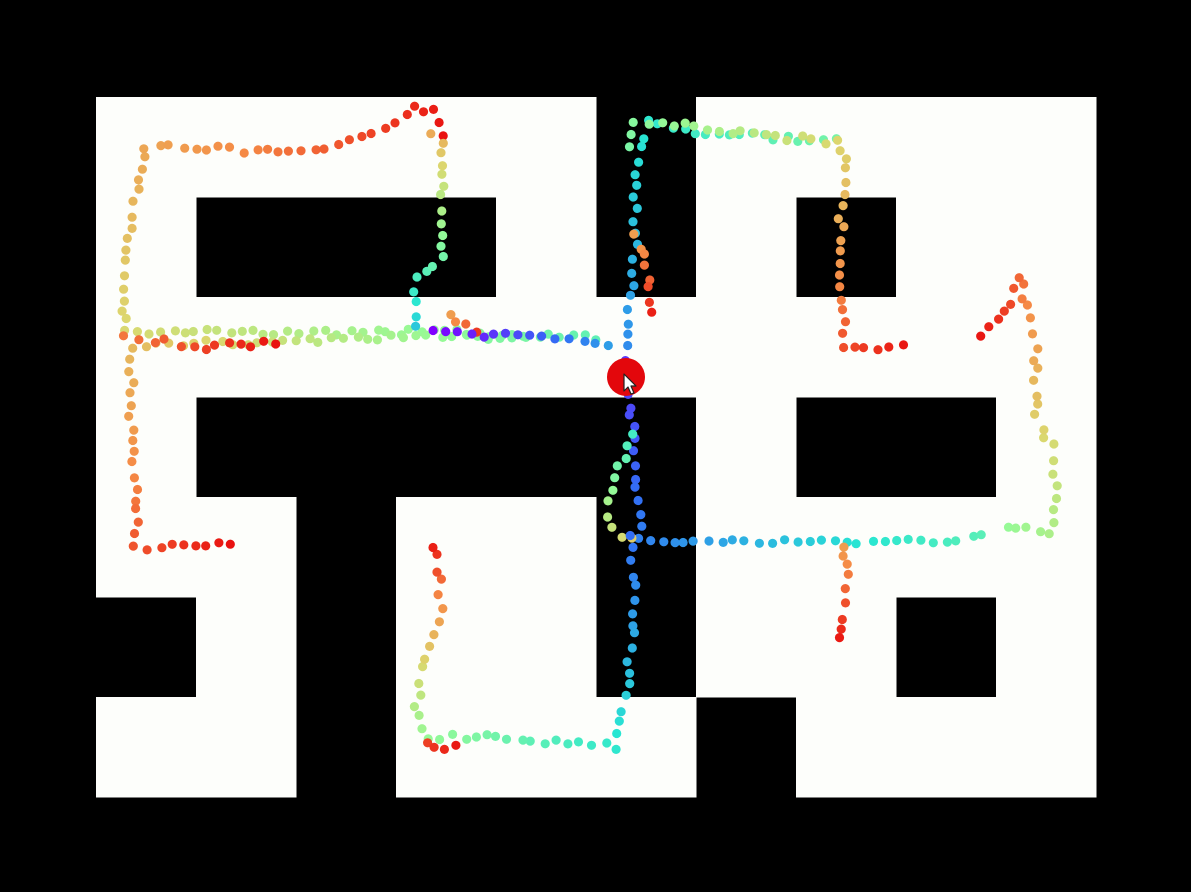 The height and width of the screenshot is (892, 1191). What do you see at coordinates (464, 323) in the screenshot?
I see `trail-segment-central-stub` at bounding box center [464, 323].